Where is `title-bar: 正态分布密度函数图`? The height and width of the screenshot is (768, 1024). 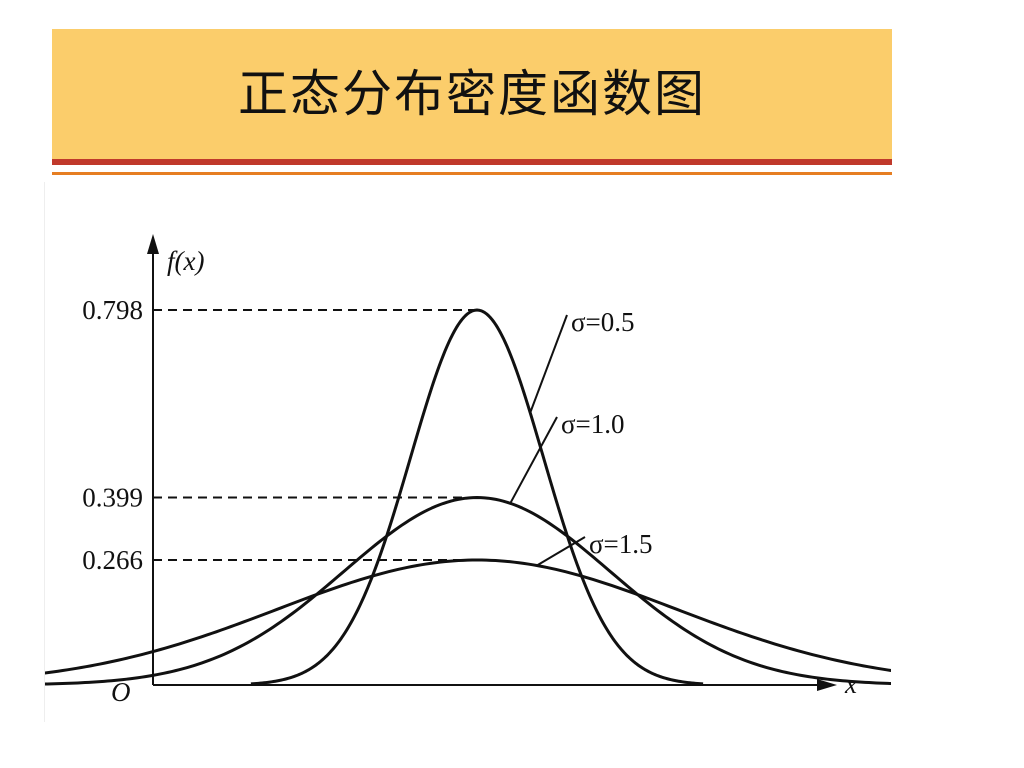
title-bar: 正态分布密度函数图 is located at coordinates (472, 94).